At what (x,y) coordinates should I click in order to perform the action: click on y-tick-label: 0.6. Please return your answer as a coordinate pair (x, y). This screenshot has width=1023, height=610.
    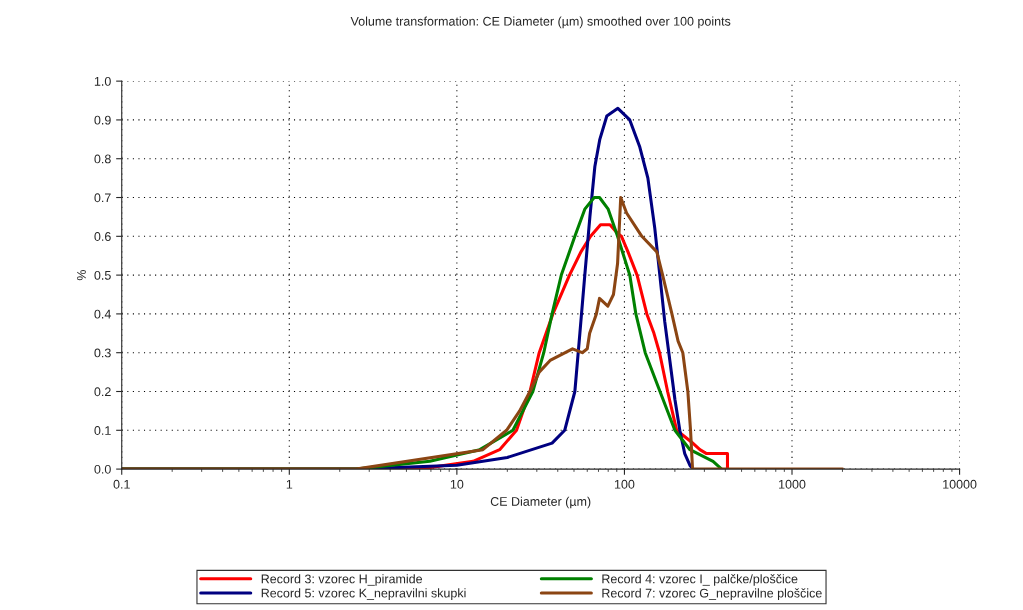
    Looking at the image, I should click on (102, 236).